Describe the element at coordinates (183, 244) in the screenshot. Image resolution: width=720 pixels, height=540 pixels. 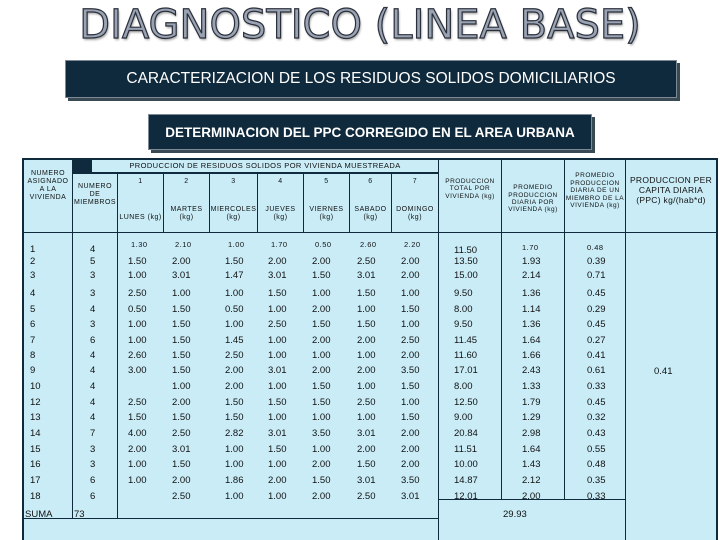
I see `cell-day-2: 2.10` at that location.